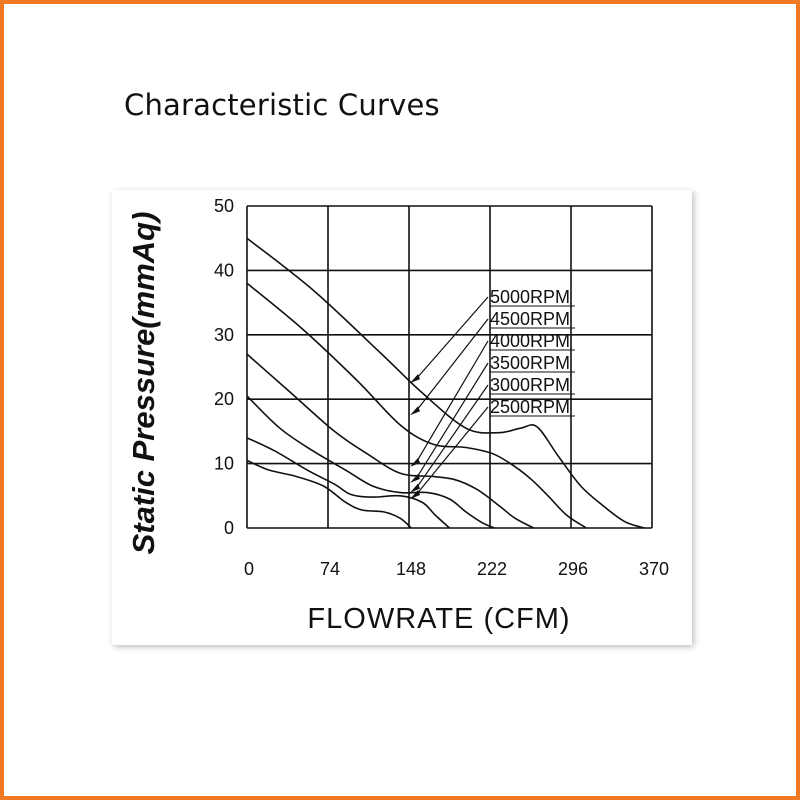  I want to click on curve-2500rpm, so click(329, 494).